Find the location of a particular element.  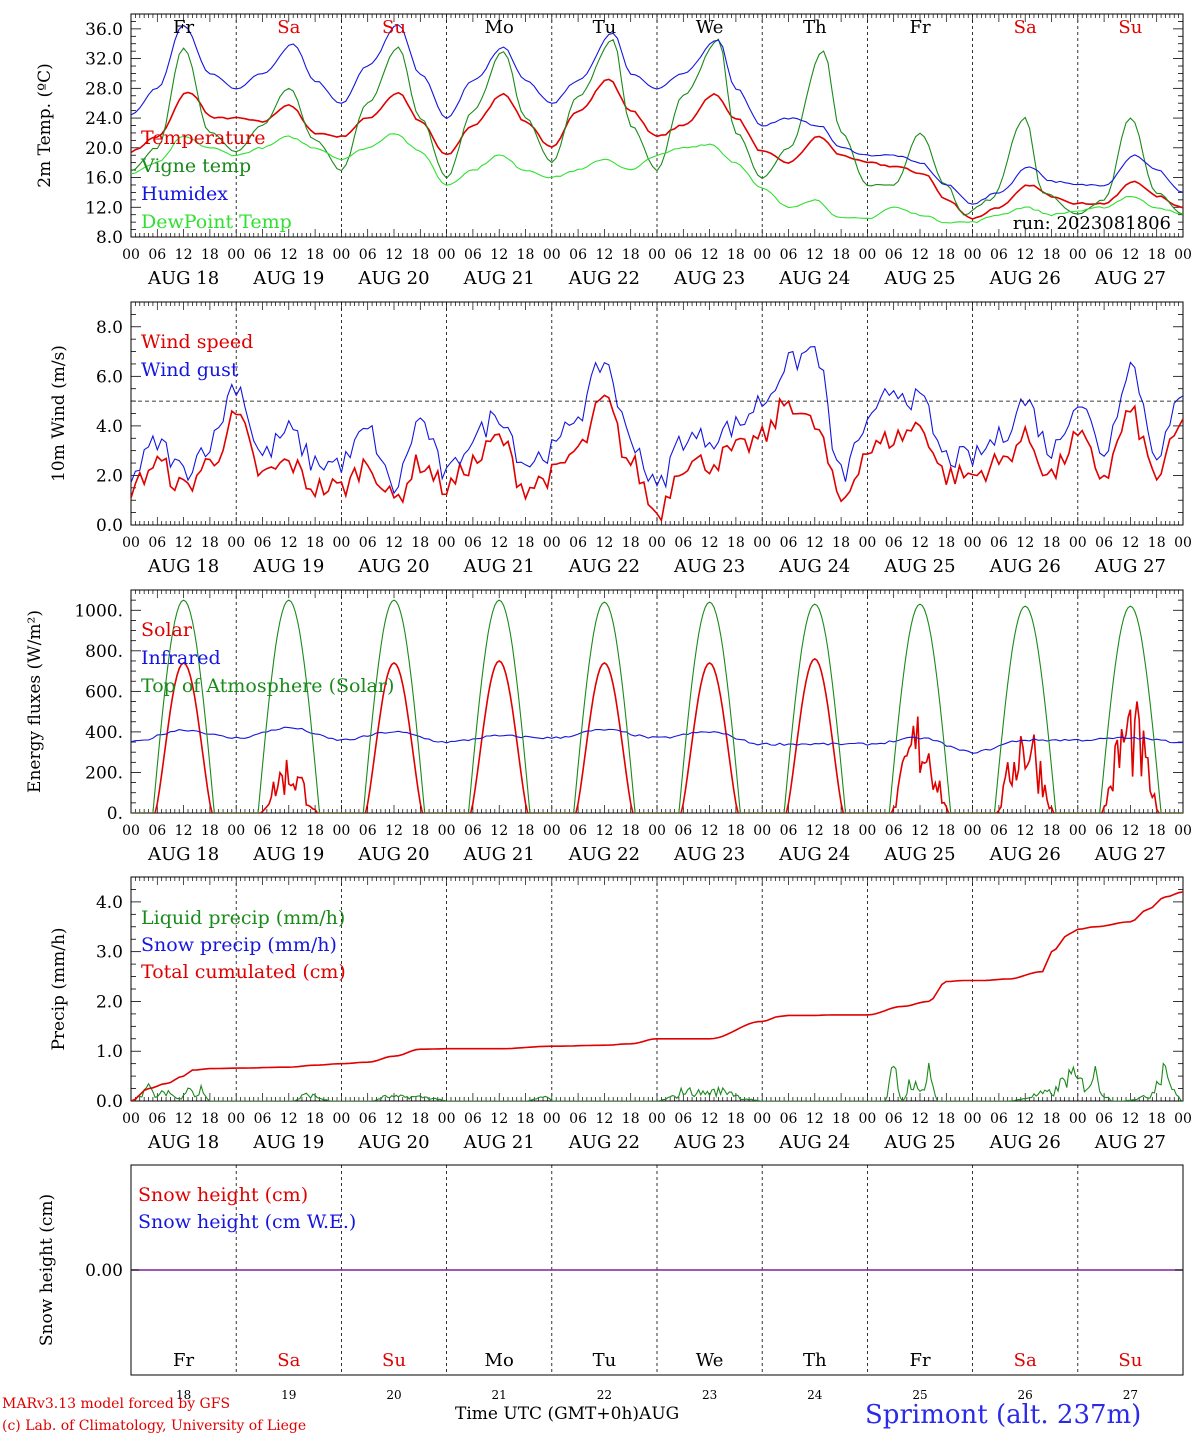

date-label: AUG 20 is located at coordinates (393, 1142).